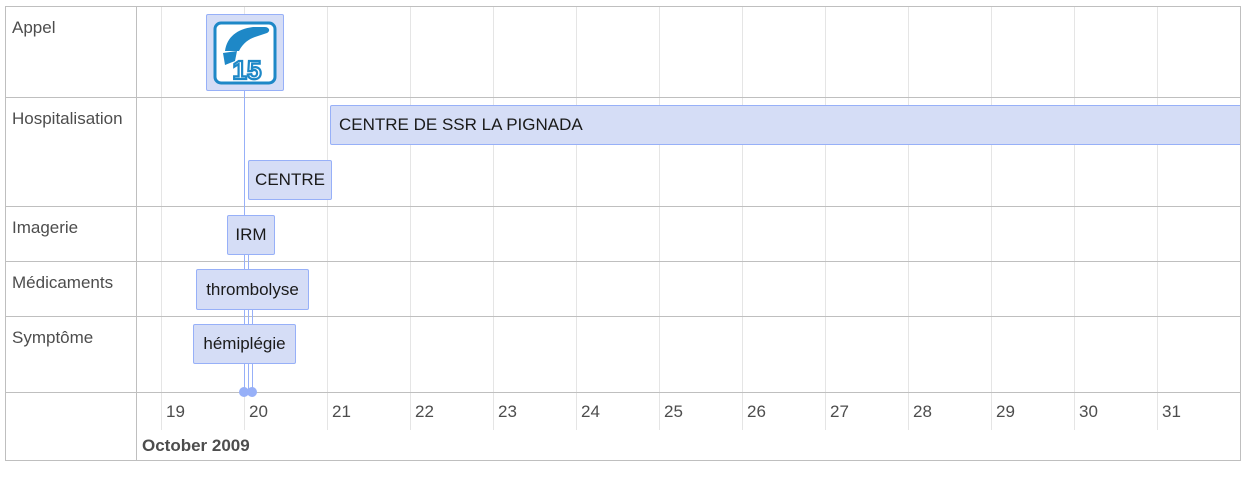  I want to click on item-label: hémiplégie, so click(244, 343).